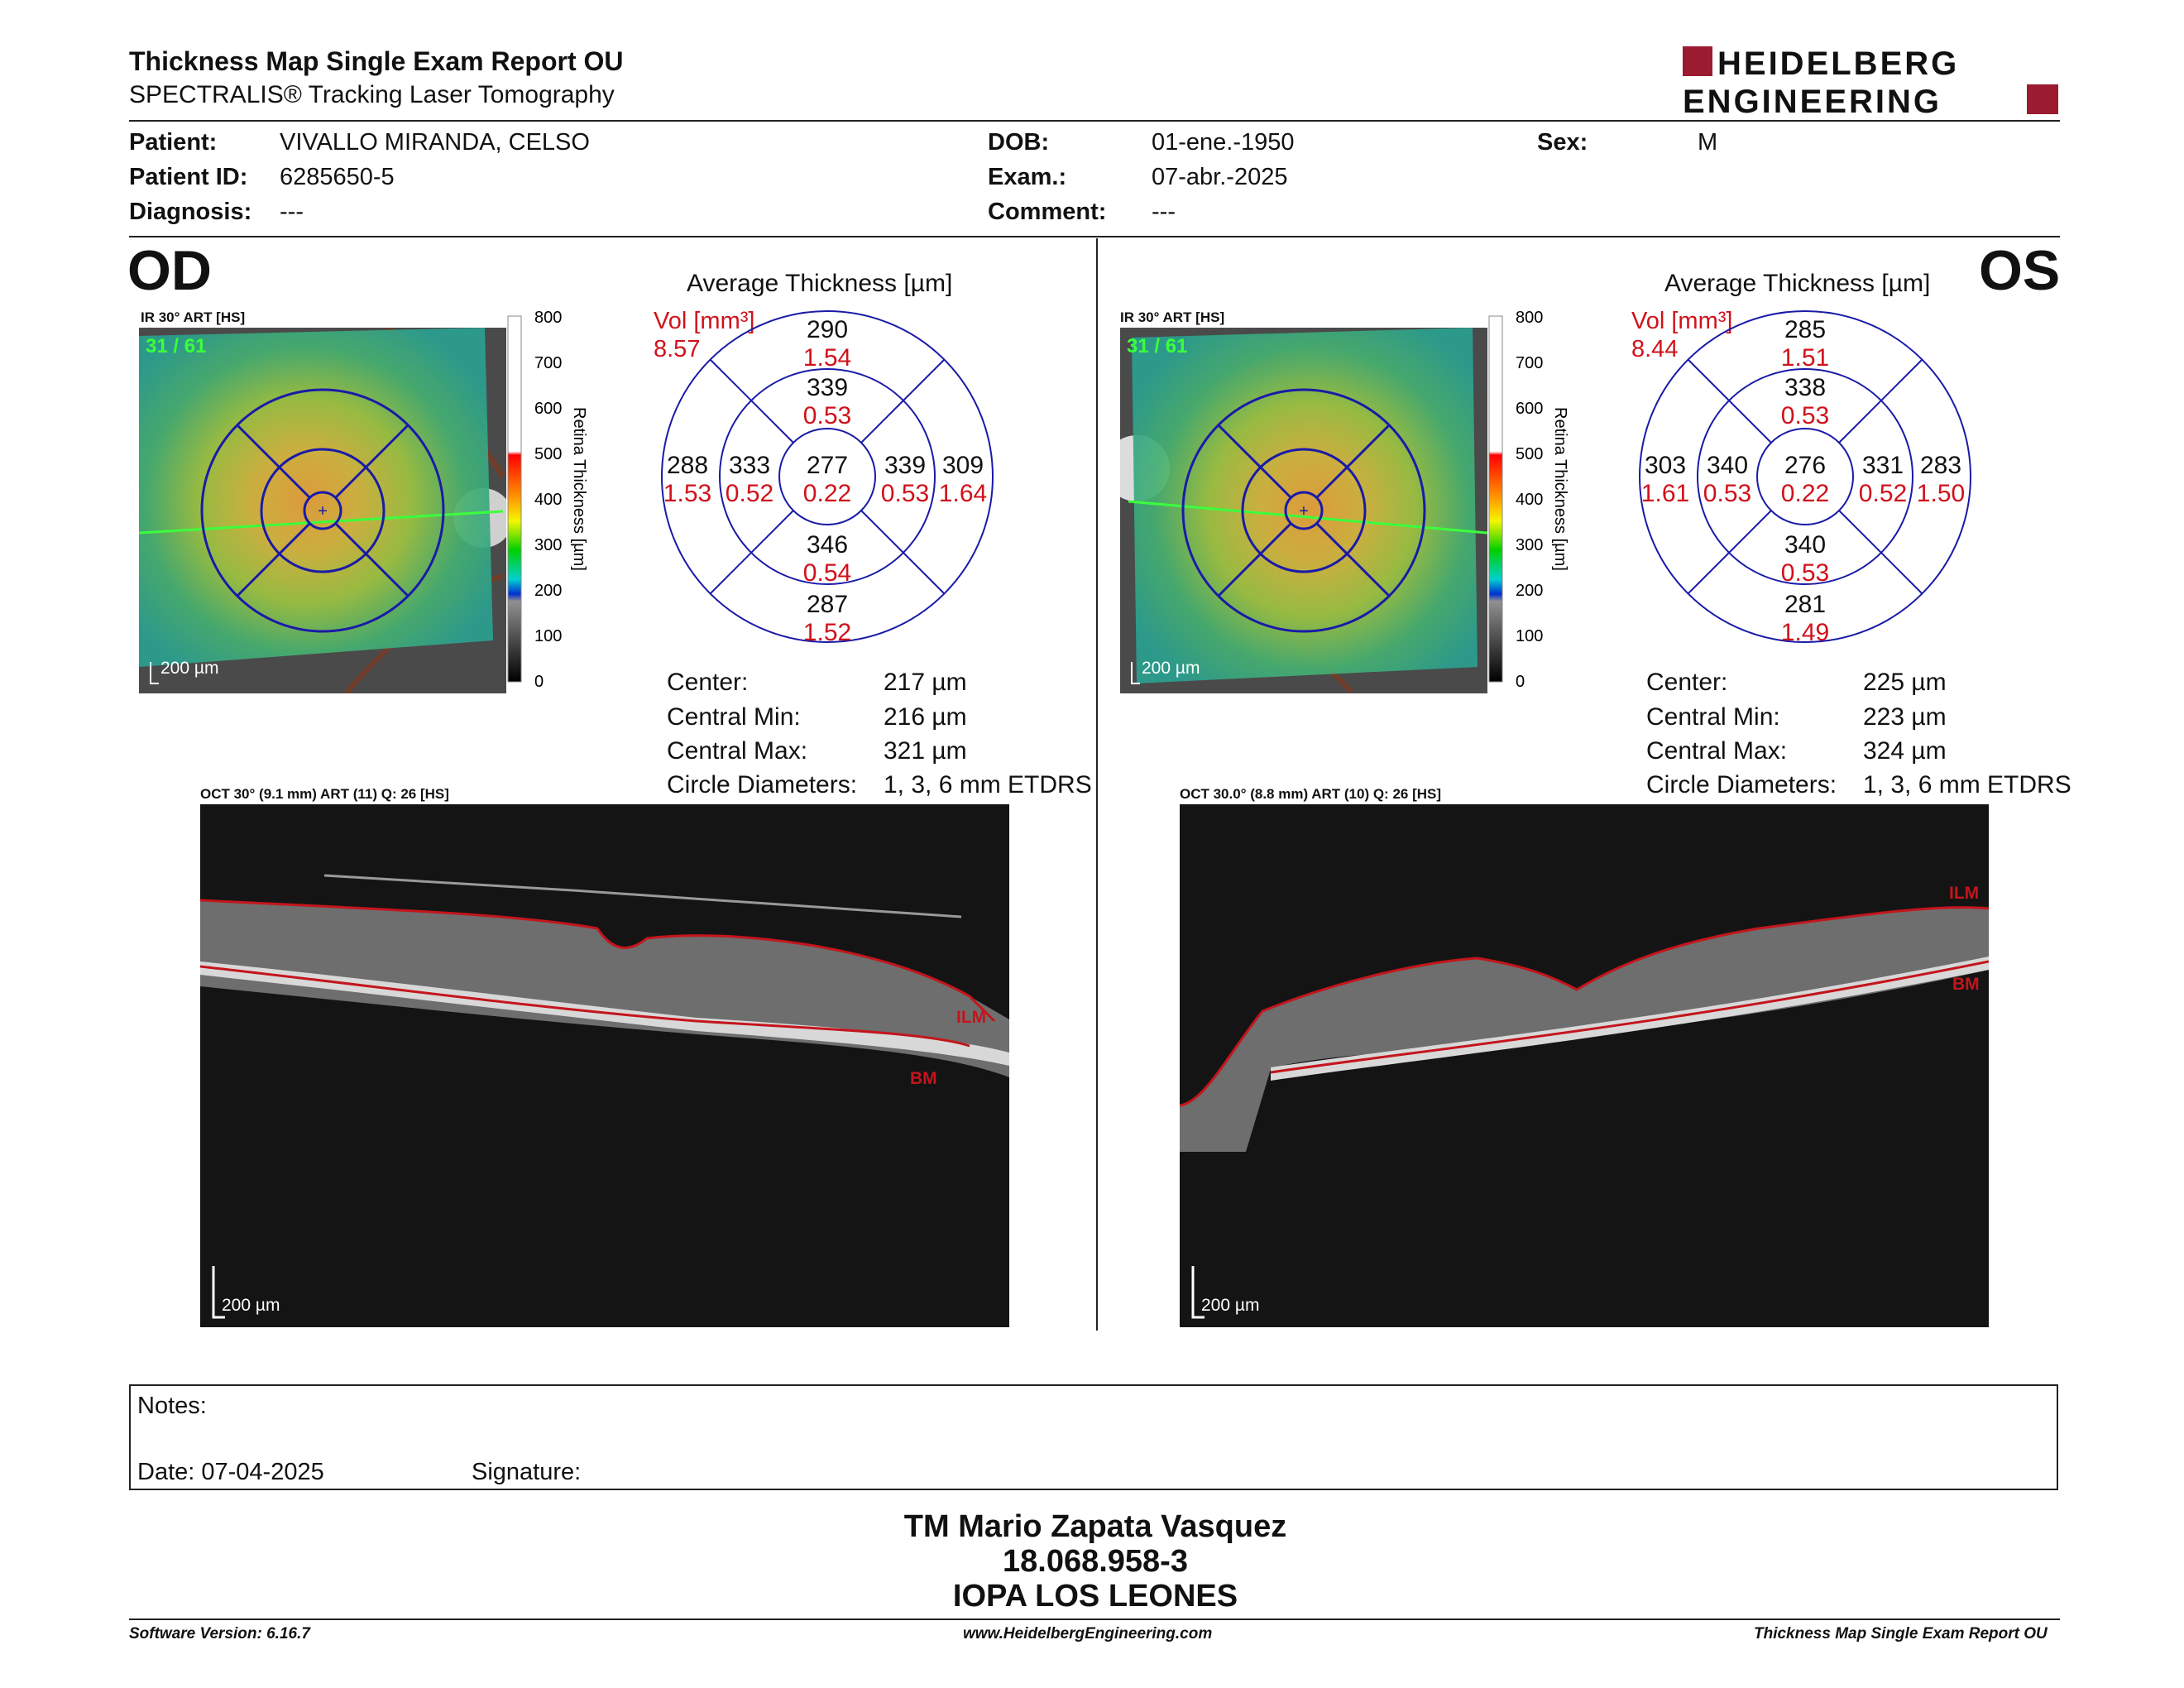  I want to click on os-inner-bottom-volume: 0.53, so click(1805, 573).